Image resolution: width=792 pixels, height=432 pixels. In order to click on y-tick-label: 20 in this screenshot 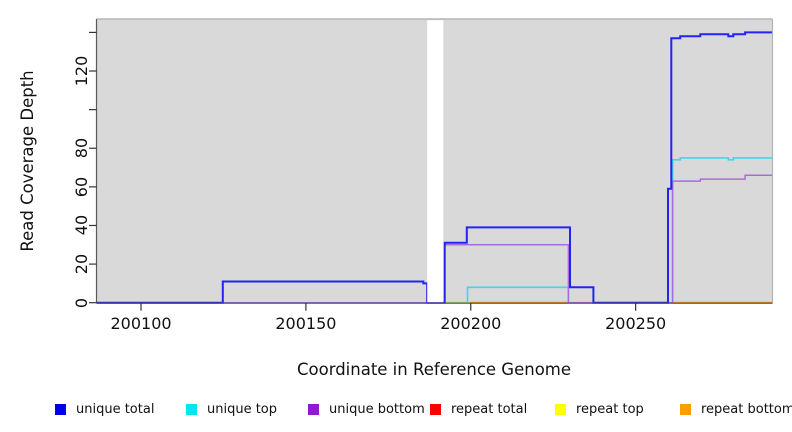, I will do `click(81, 264)`.